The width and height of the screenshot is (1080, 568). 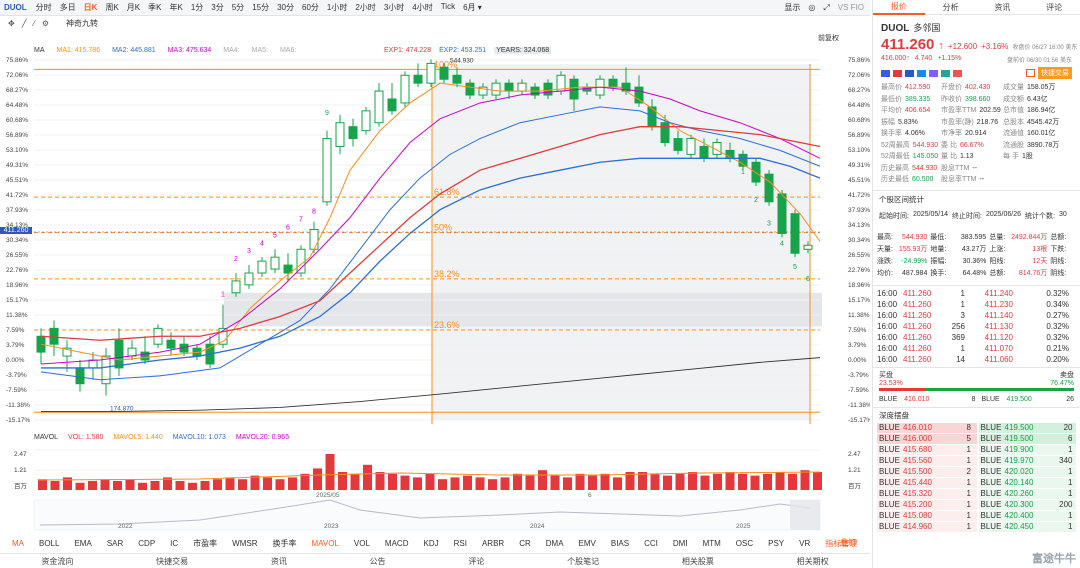 What do you see at coordinates (950, 7) in the screenshot?
I see `quote-tab: 分析` at bounding box center [950, 7].